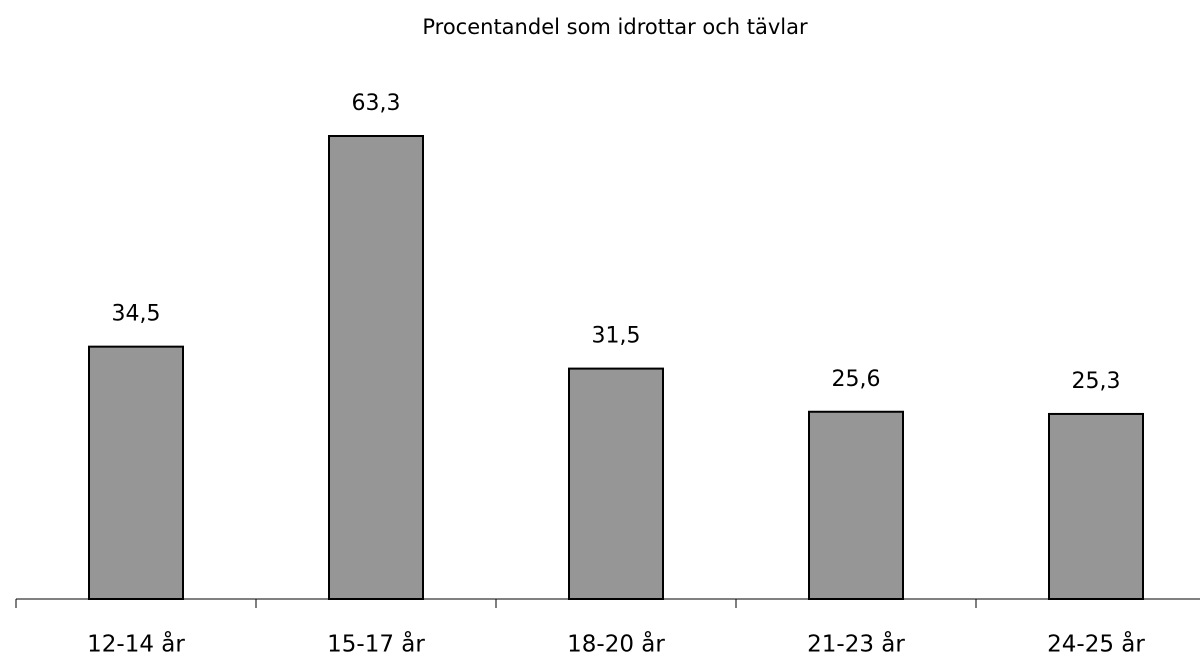 This screenshot has width=1200, height=660. Describe the element at coordinates (856, 379) in the screenshot. I see `value-label: 25,6` at that location.